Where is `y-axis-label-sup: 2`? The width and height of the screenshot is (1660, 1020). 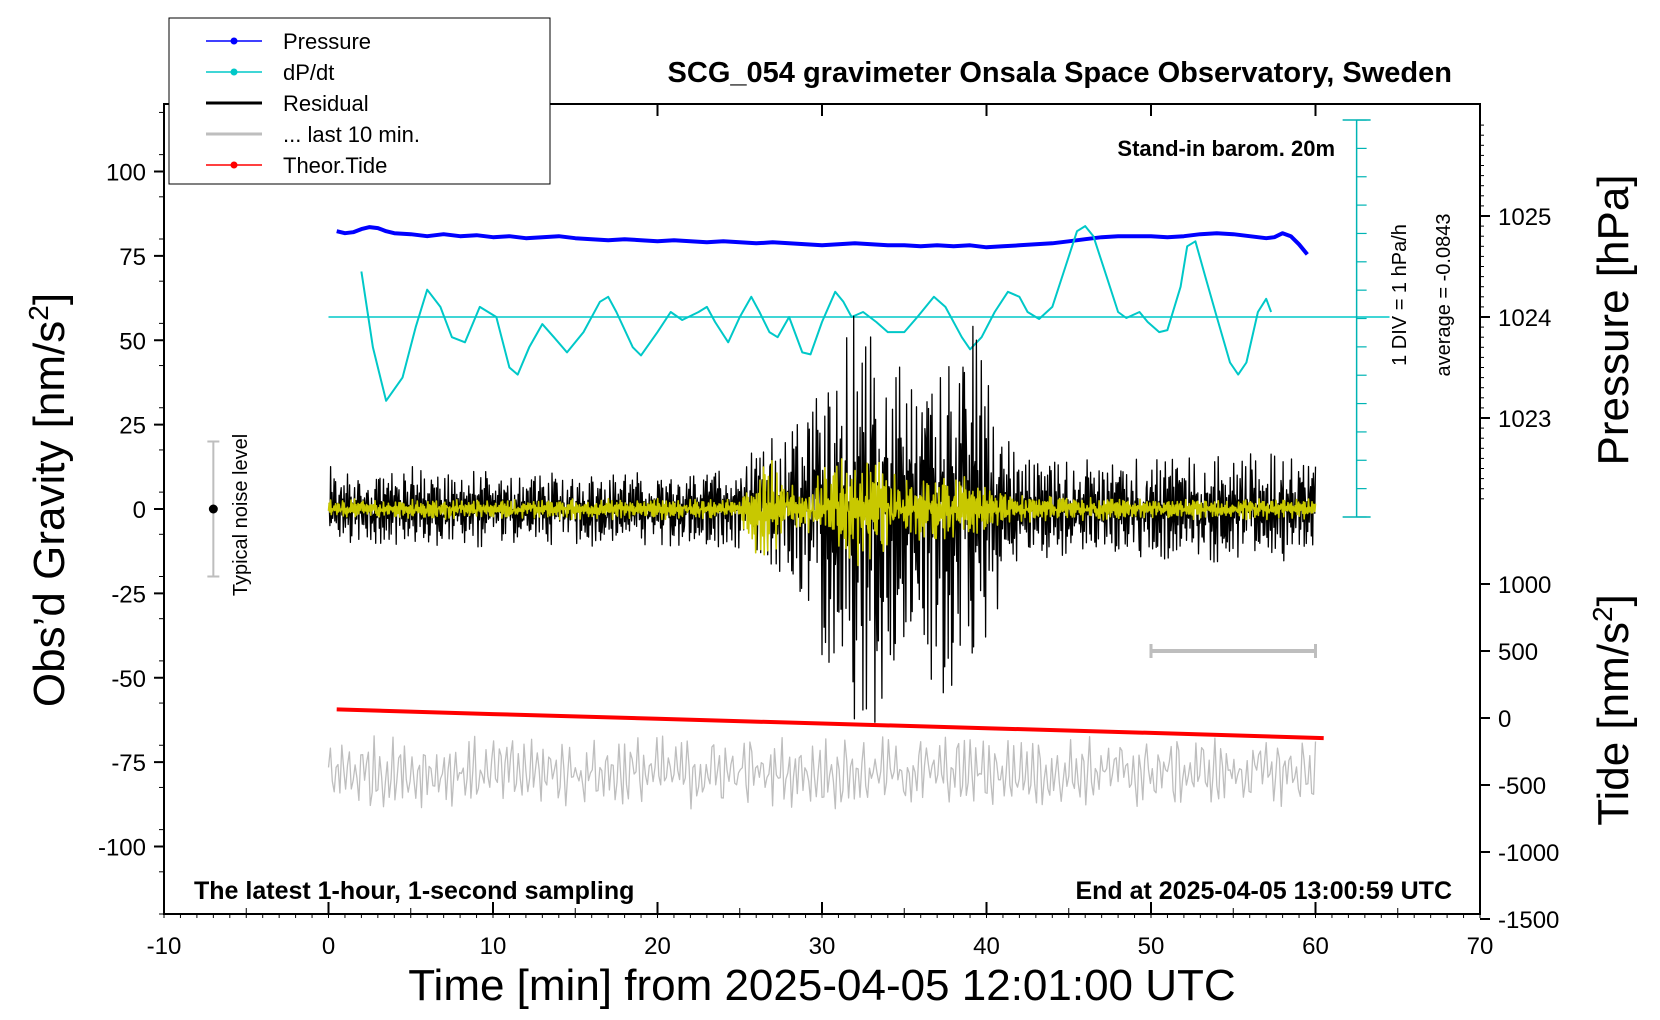
y-axis-label-sup: 2 is located at coordinates (38, 313).